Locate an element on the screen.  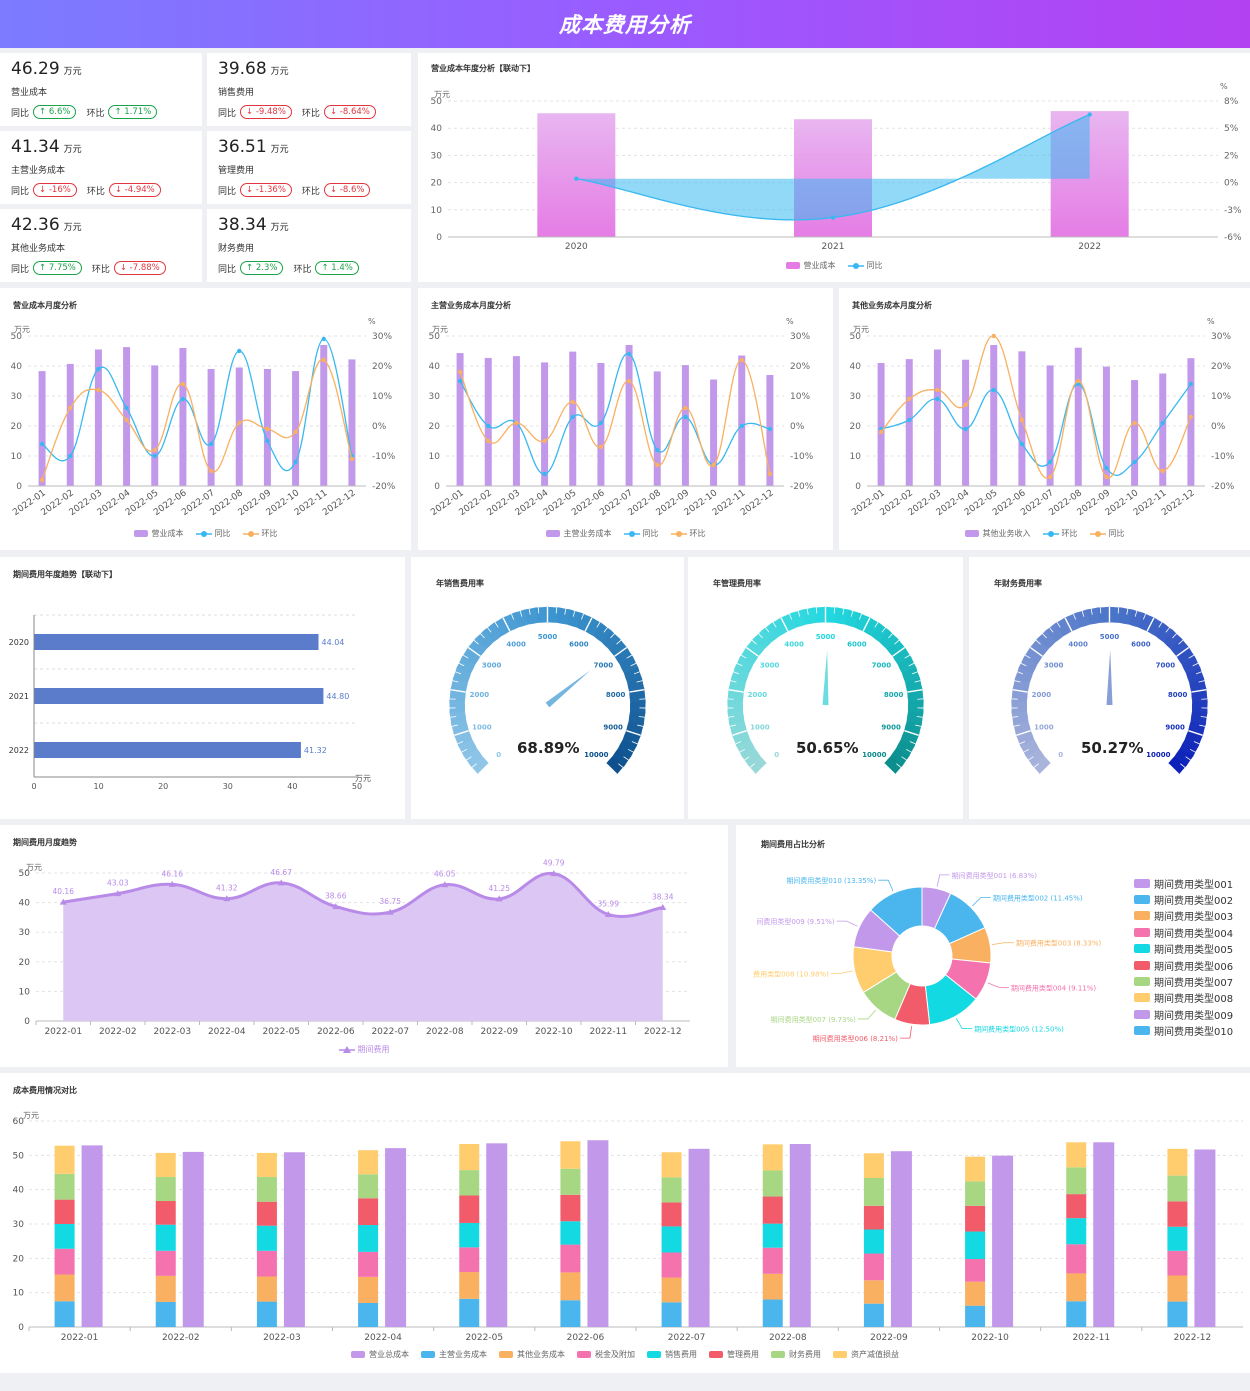
kpi-value: 36.51 万元 is located at coordinates (253, 147).